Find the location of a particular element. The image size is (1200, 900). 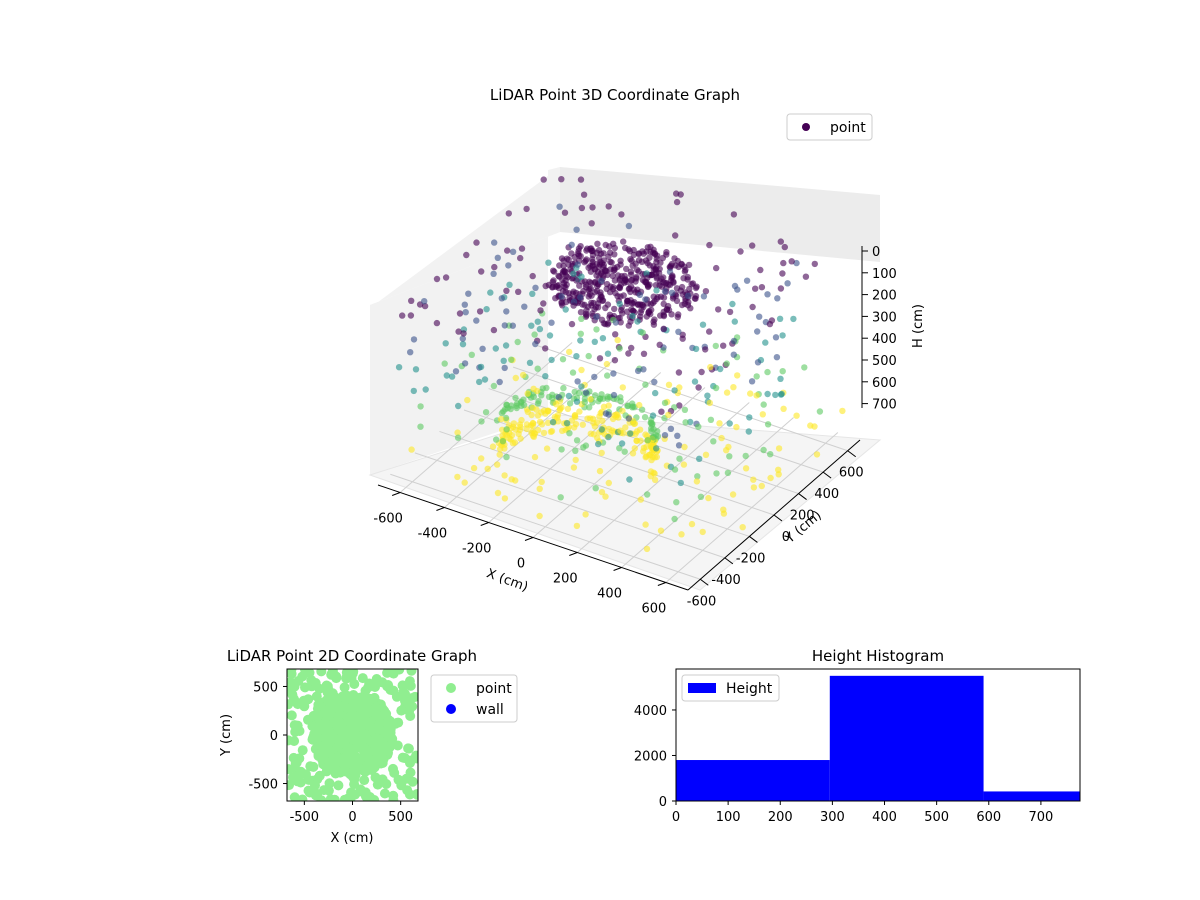

histogram-bars is located at coordinates (878, 738).